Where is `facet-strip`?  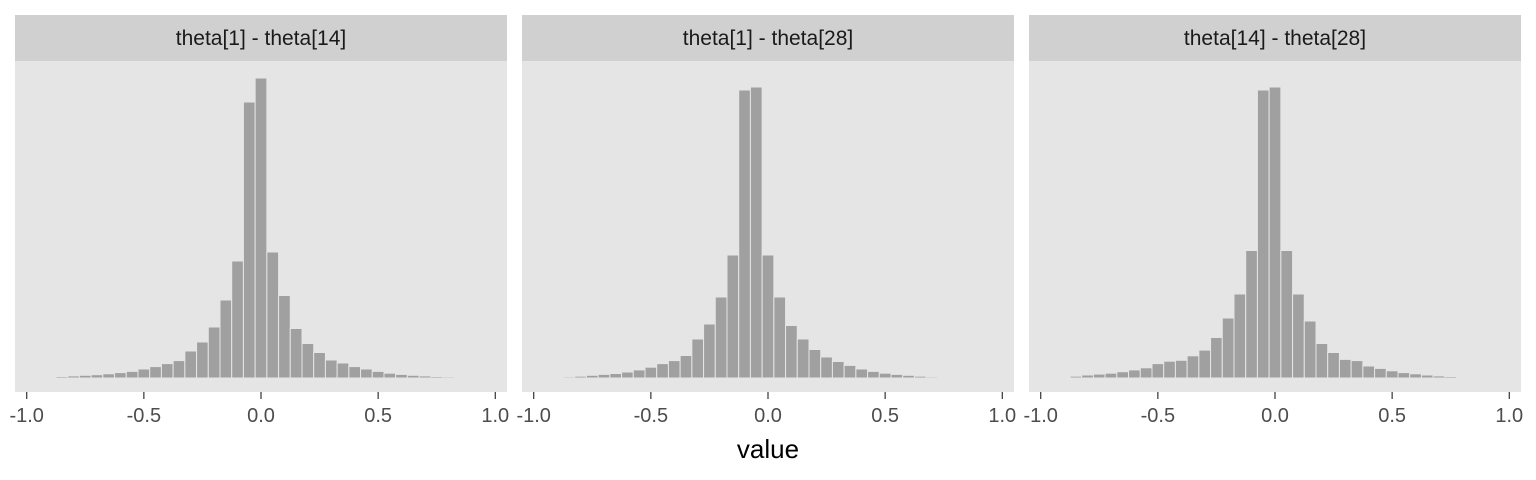
facet-strip is located at coordinates (768, 38).